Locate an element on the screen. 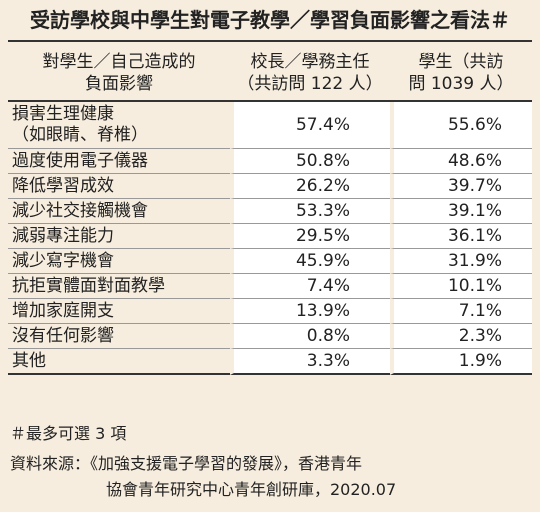  student-value: 2.3% is located at coordinates (461, 336).